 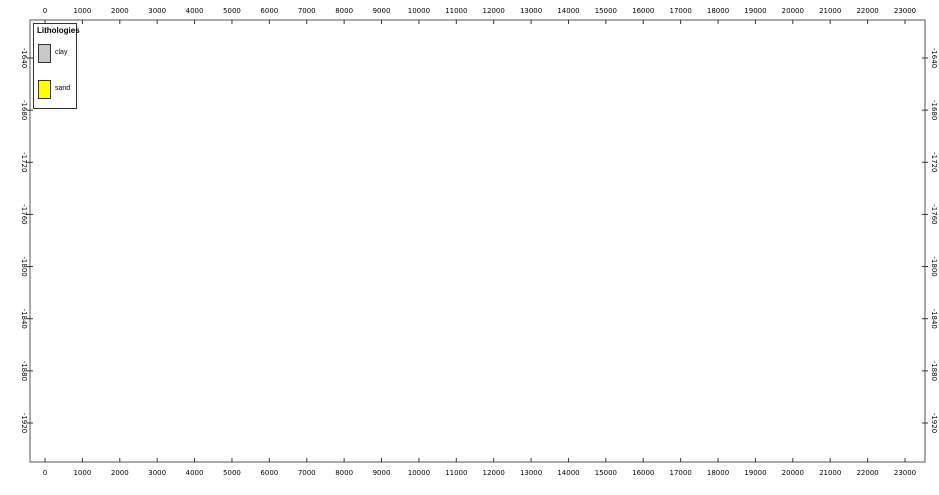 I want to click on y-axis-right: -1640 -1680 -1720 -1760 -1800 -1840 -1880 -1920, so click(x=930, y=240).